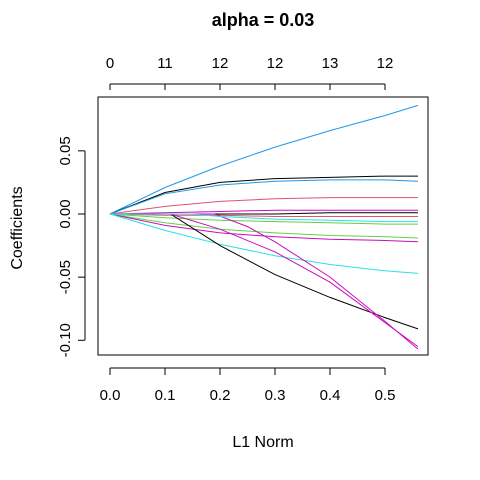 The image size is (480, 480). I want to click on x-tick-label: 0.1, so click(165, 395).